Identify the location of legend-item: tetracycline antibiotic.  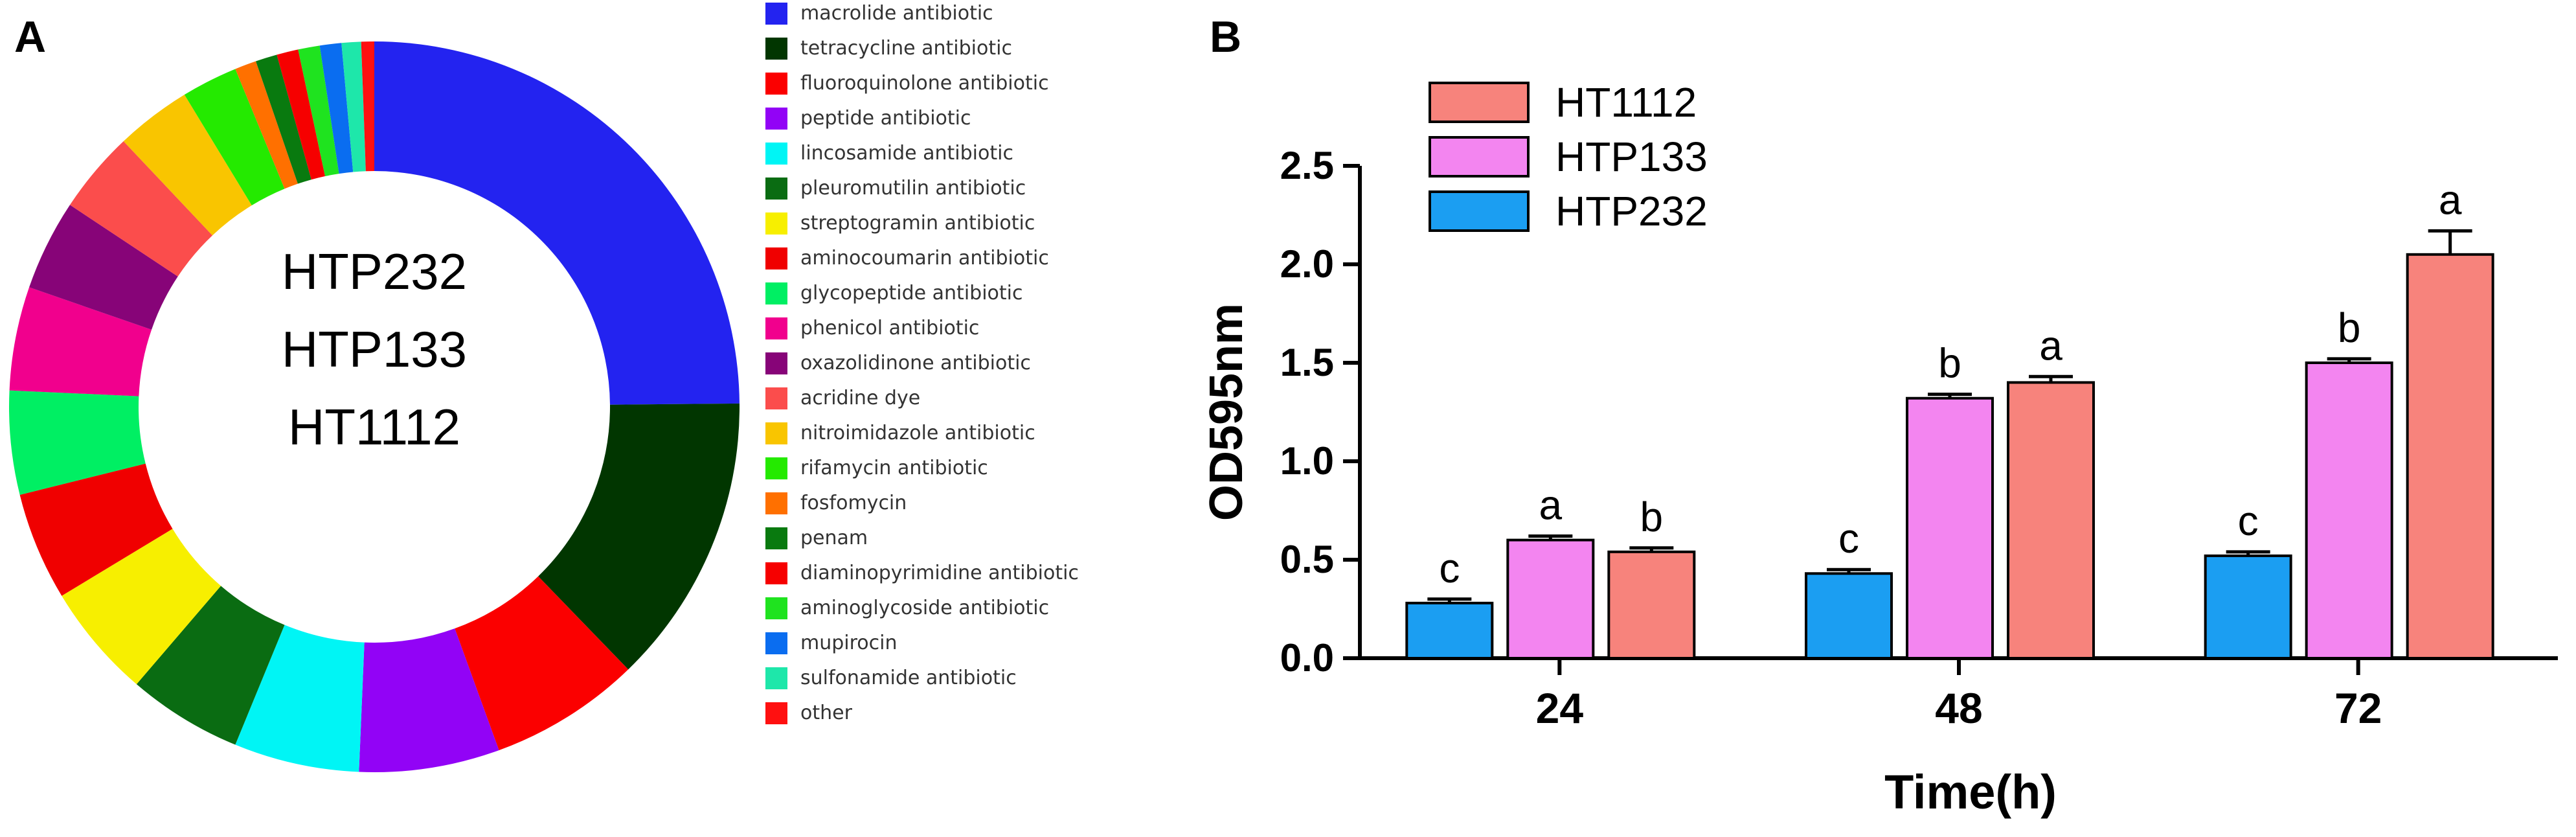
(972, 49).